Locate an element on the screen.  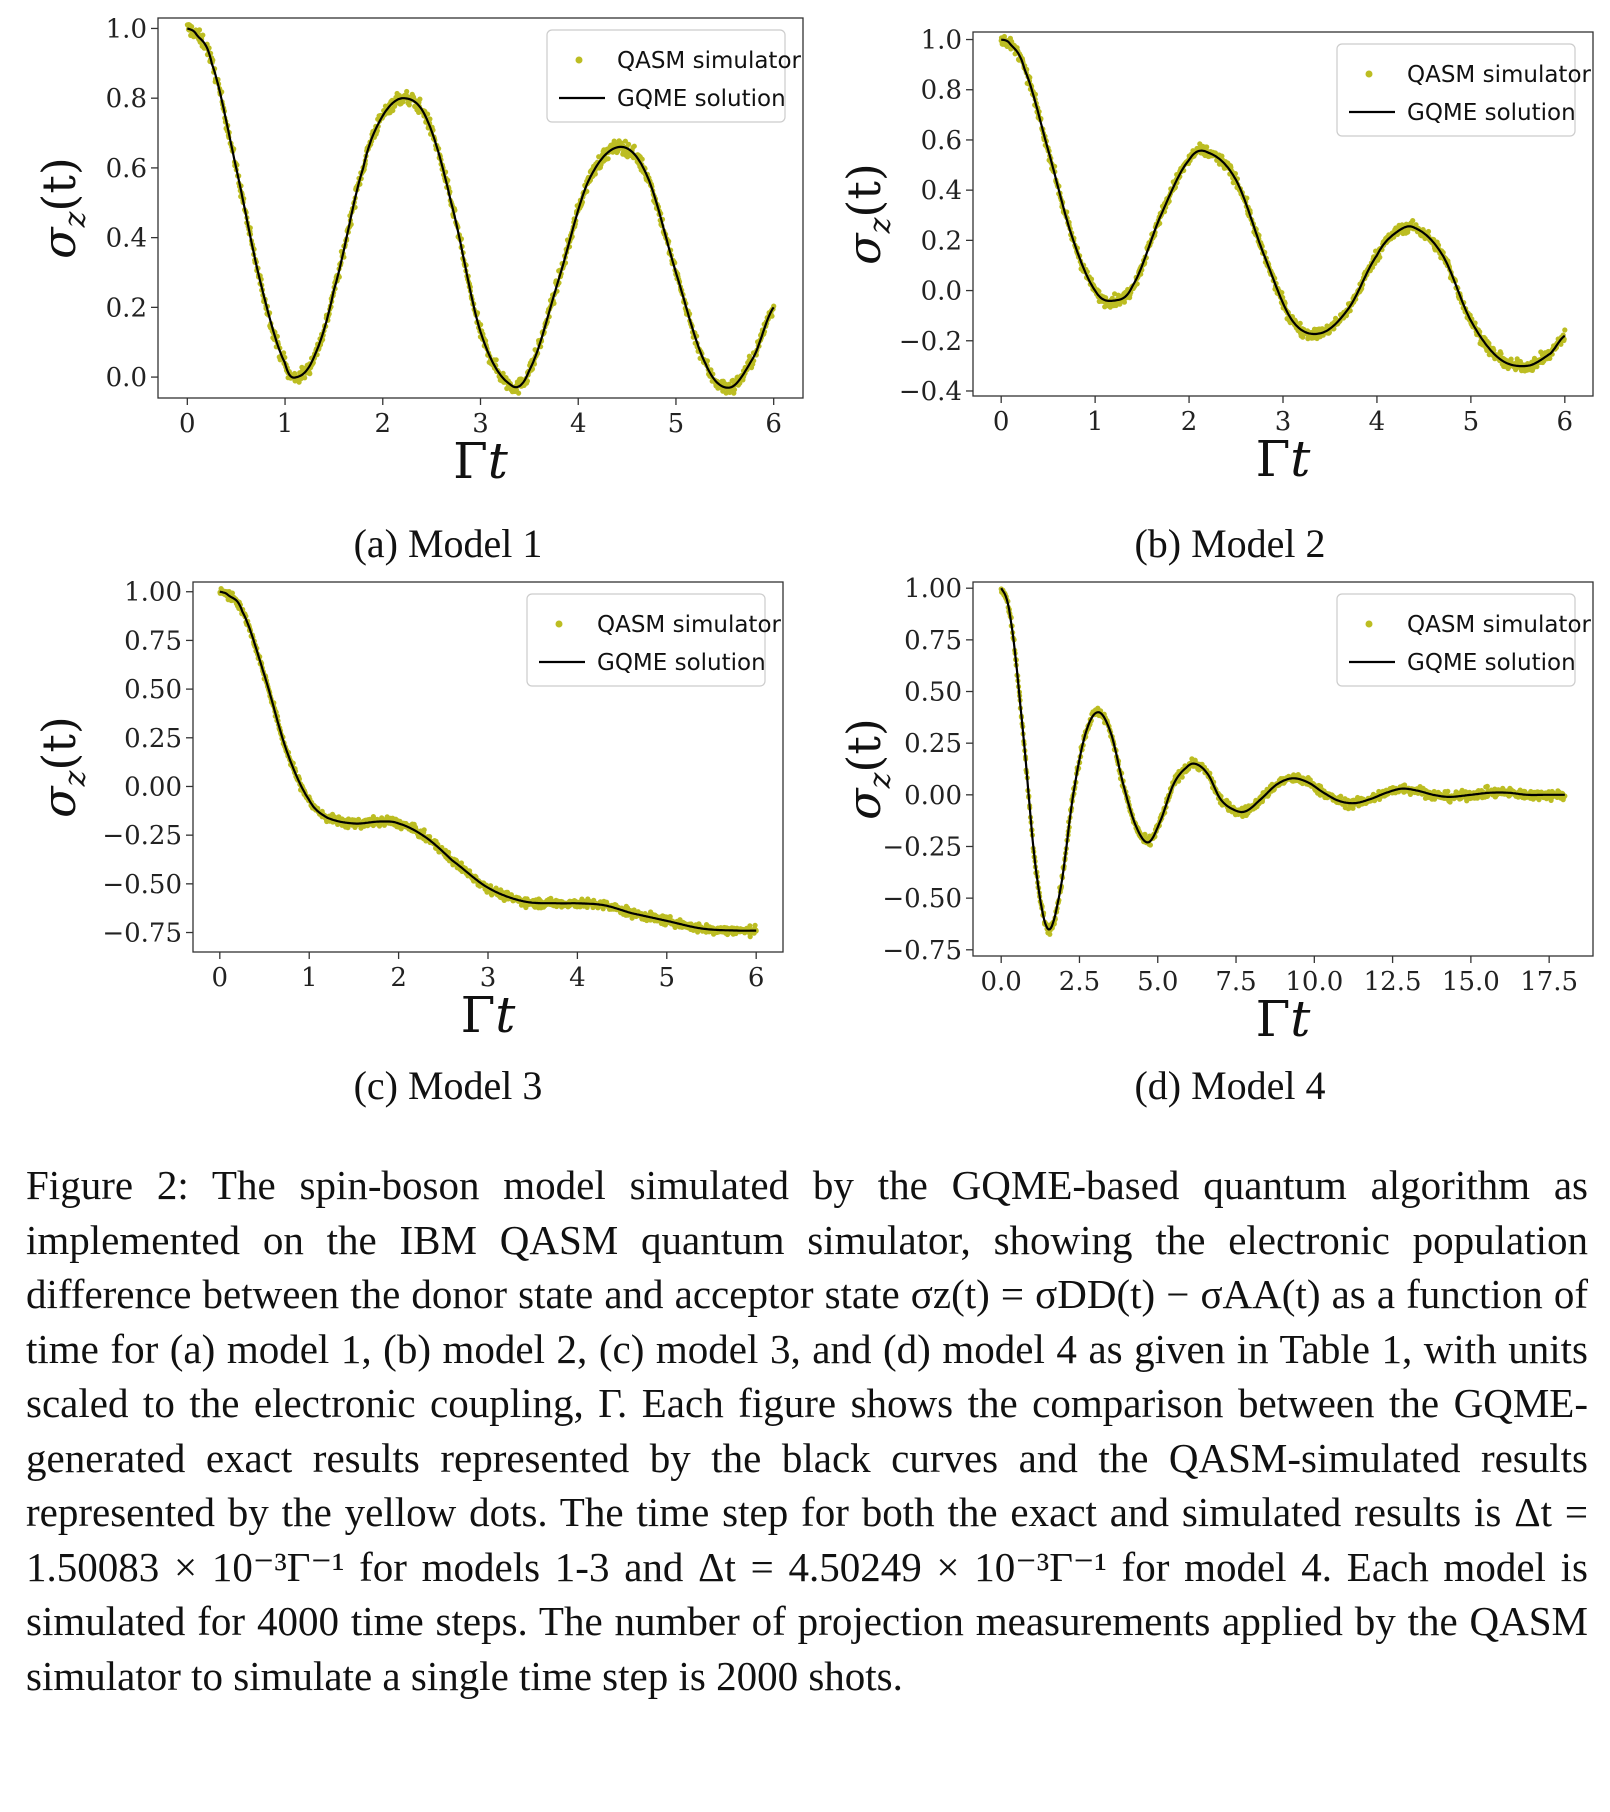
x-tick-label: 2 is located at coordinates (1189, 422).